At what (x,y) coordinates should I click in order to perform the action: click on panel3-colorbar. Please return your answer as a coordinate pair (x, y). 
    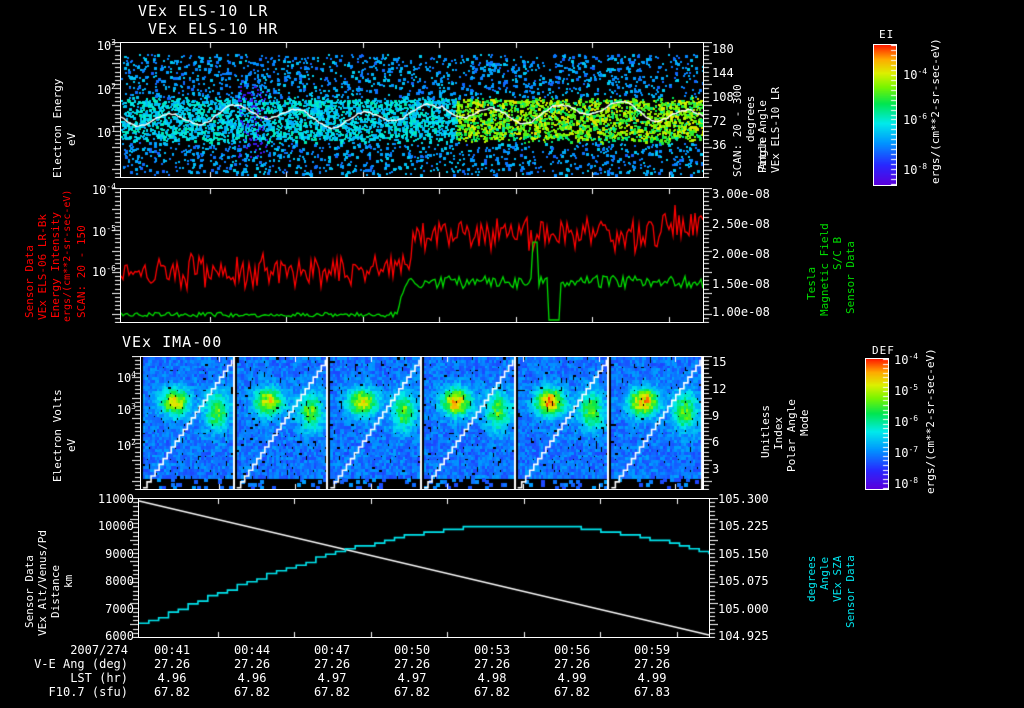
    Looking at the image, I should click on (877, 424).